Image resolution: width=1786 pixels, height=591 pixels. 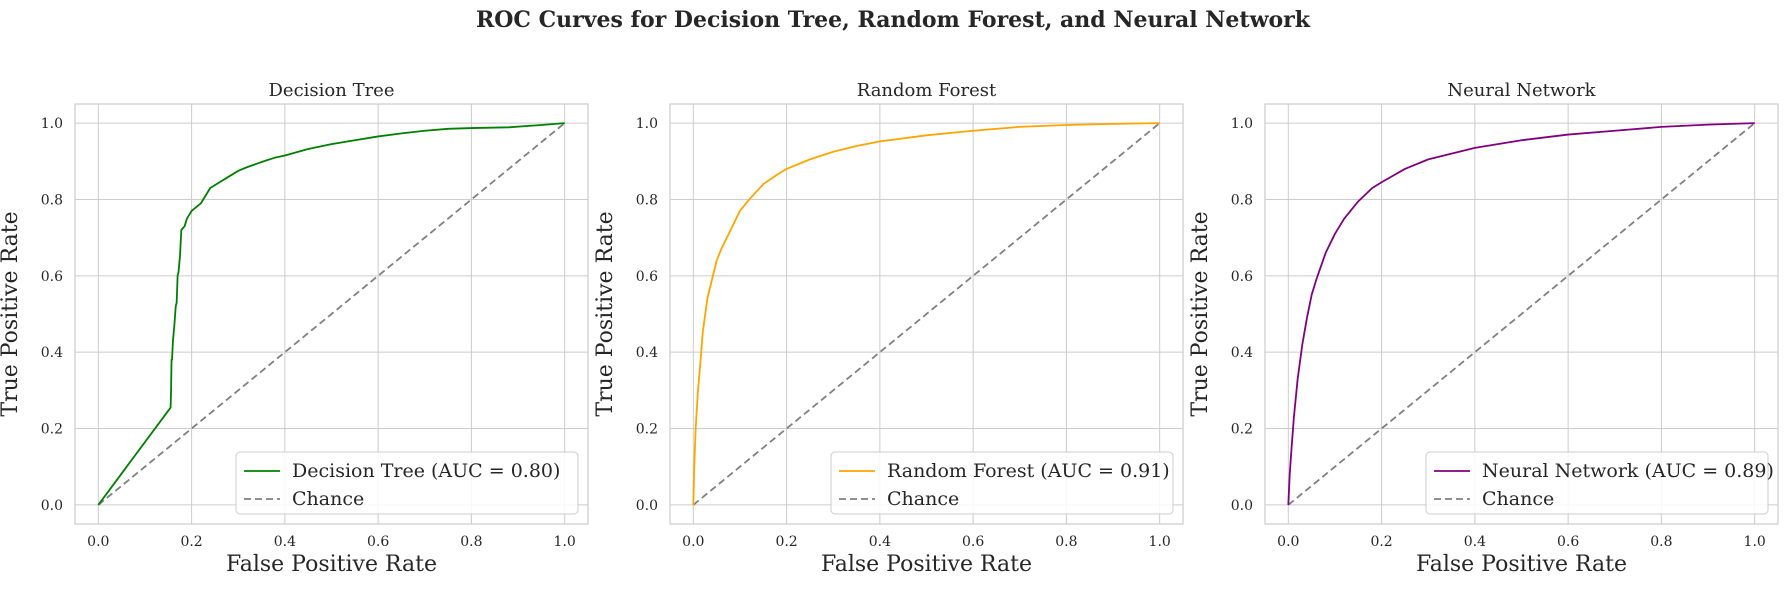 What do you see at coordinates (1521, 90) in the screenshot?
I see `panel-title: Neural Network` at bounding box center [1521, 90].